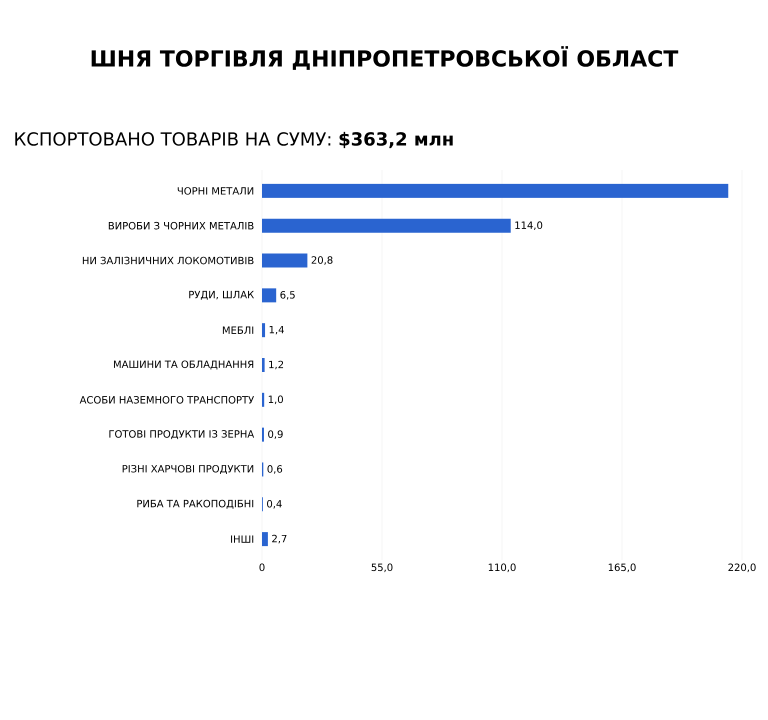 Image resolution: width=768 pixels, height=720 pixels. Describe the element at coordinates (181, 226) in the screenshot. I see `y-tick-label: ВИРОБИ З ЧОРНИХ МЕТАЛІВ` at that location.